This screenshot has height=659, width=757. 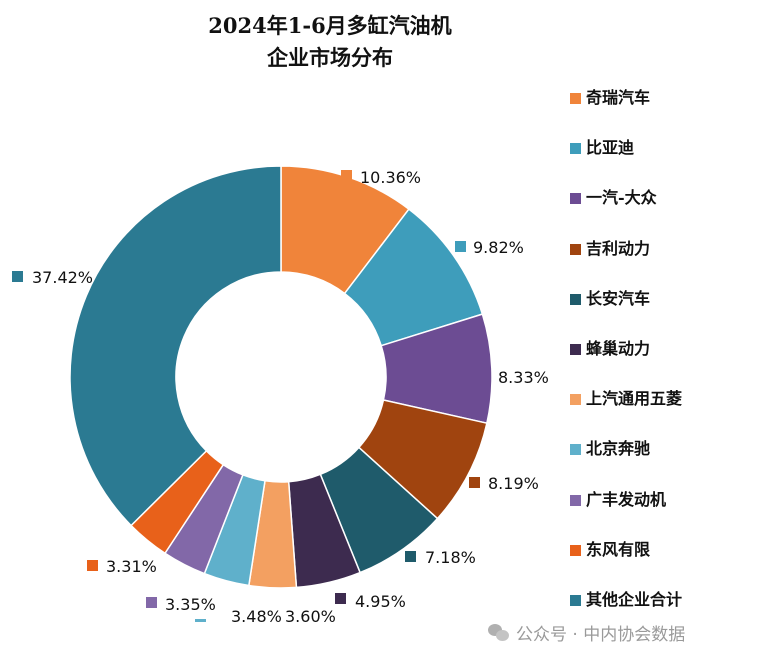 What do you see at coordinates (626, 162) in the screenshot?
I see `legend-item: 比亚迪` at bounding box center [626, 162].